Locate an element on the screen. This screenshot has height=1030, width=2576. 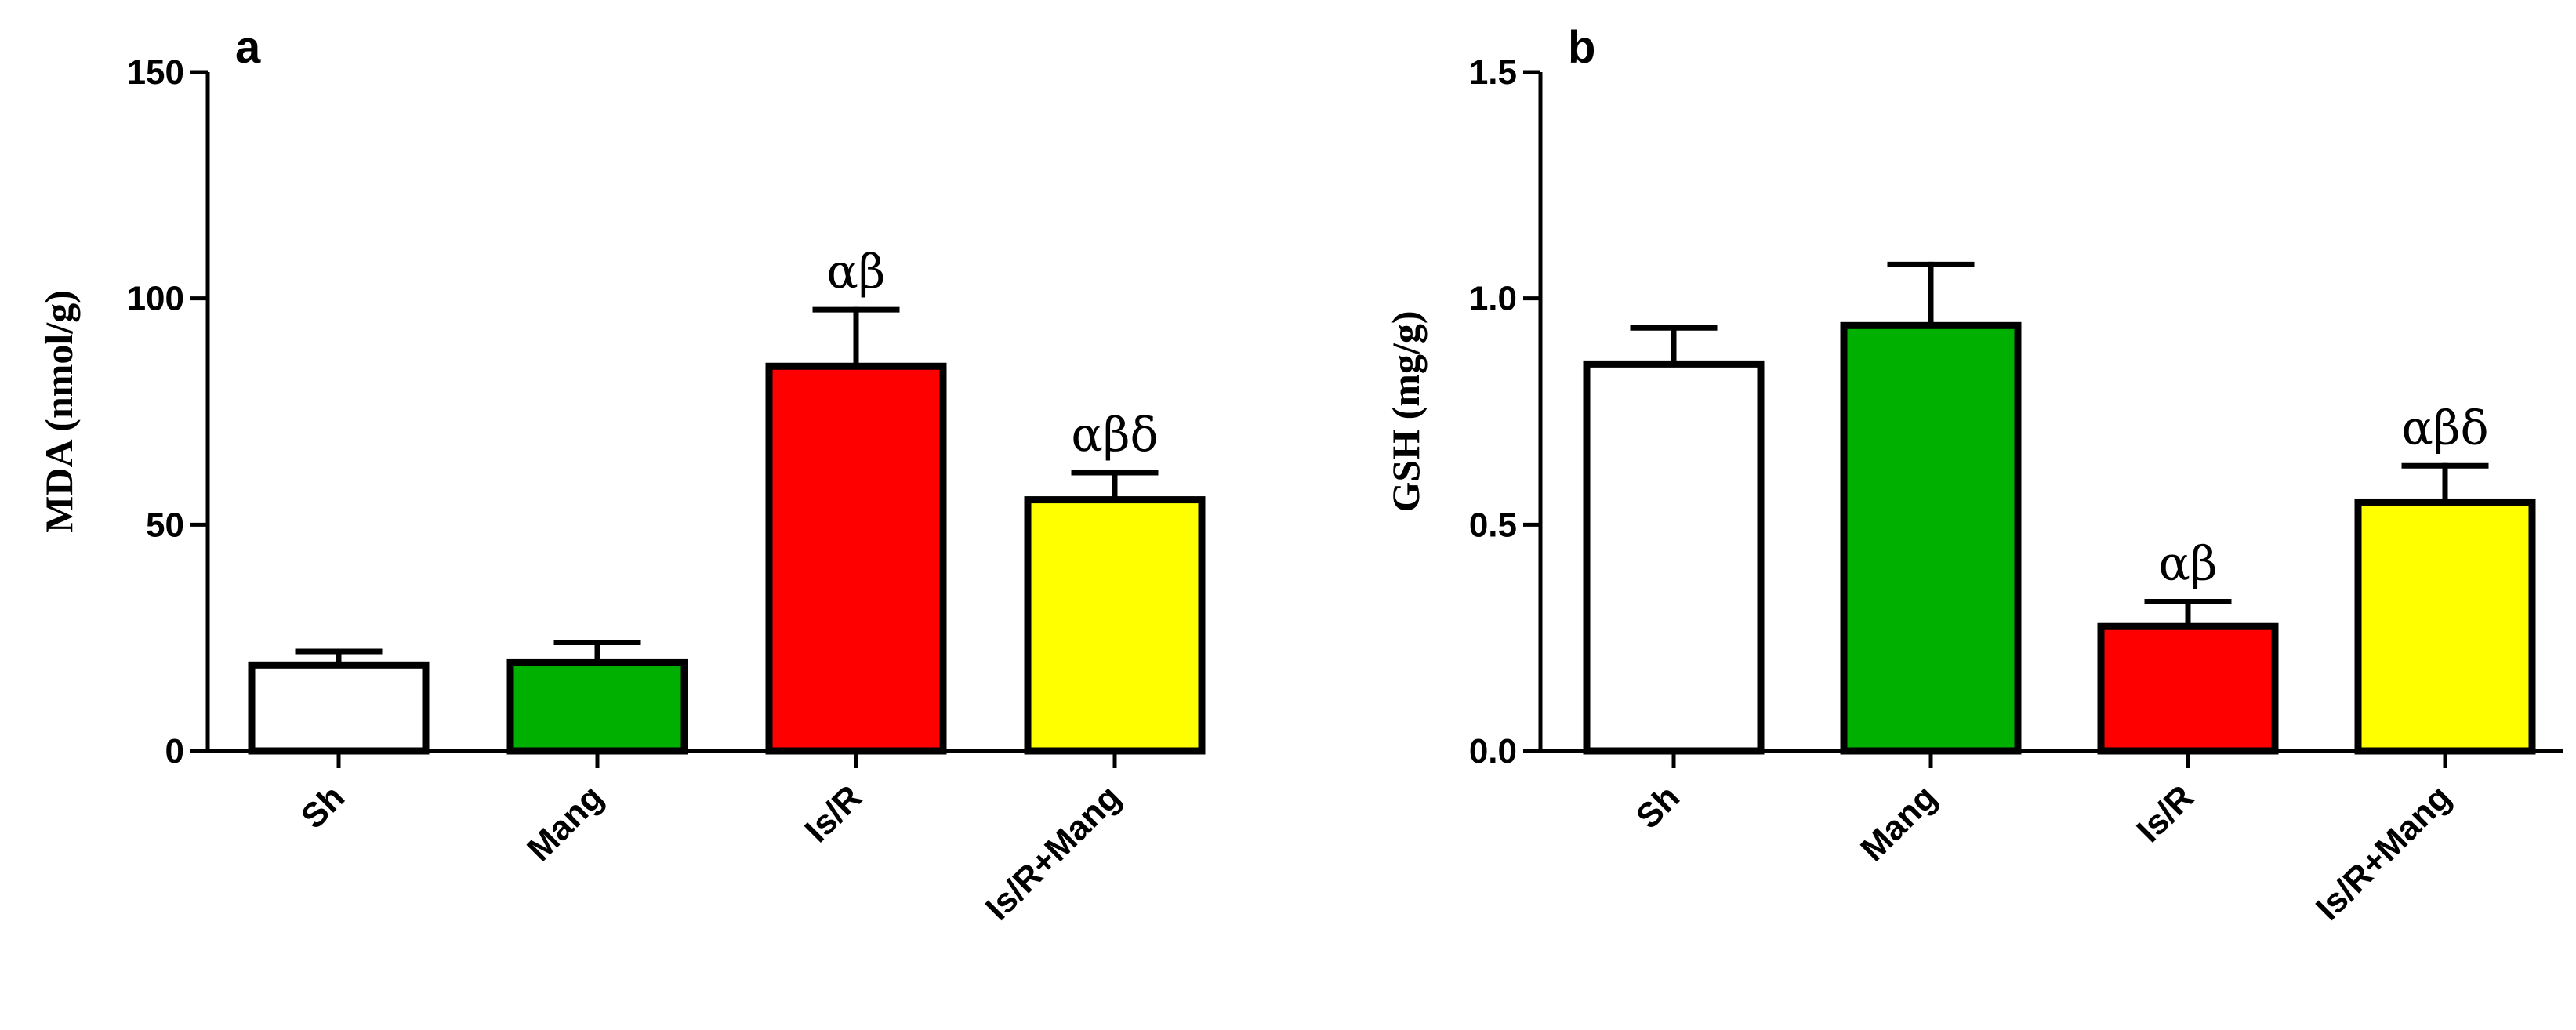
y-tick-label: 50 is located at coordinates (165, 525).